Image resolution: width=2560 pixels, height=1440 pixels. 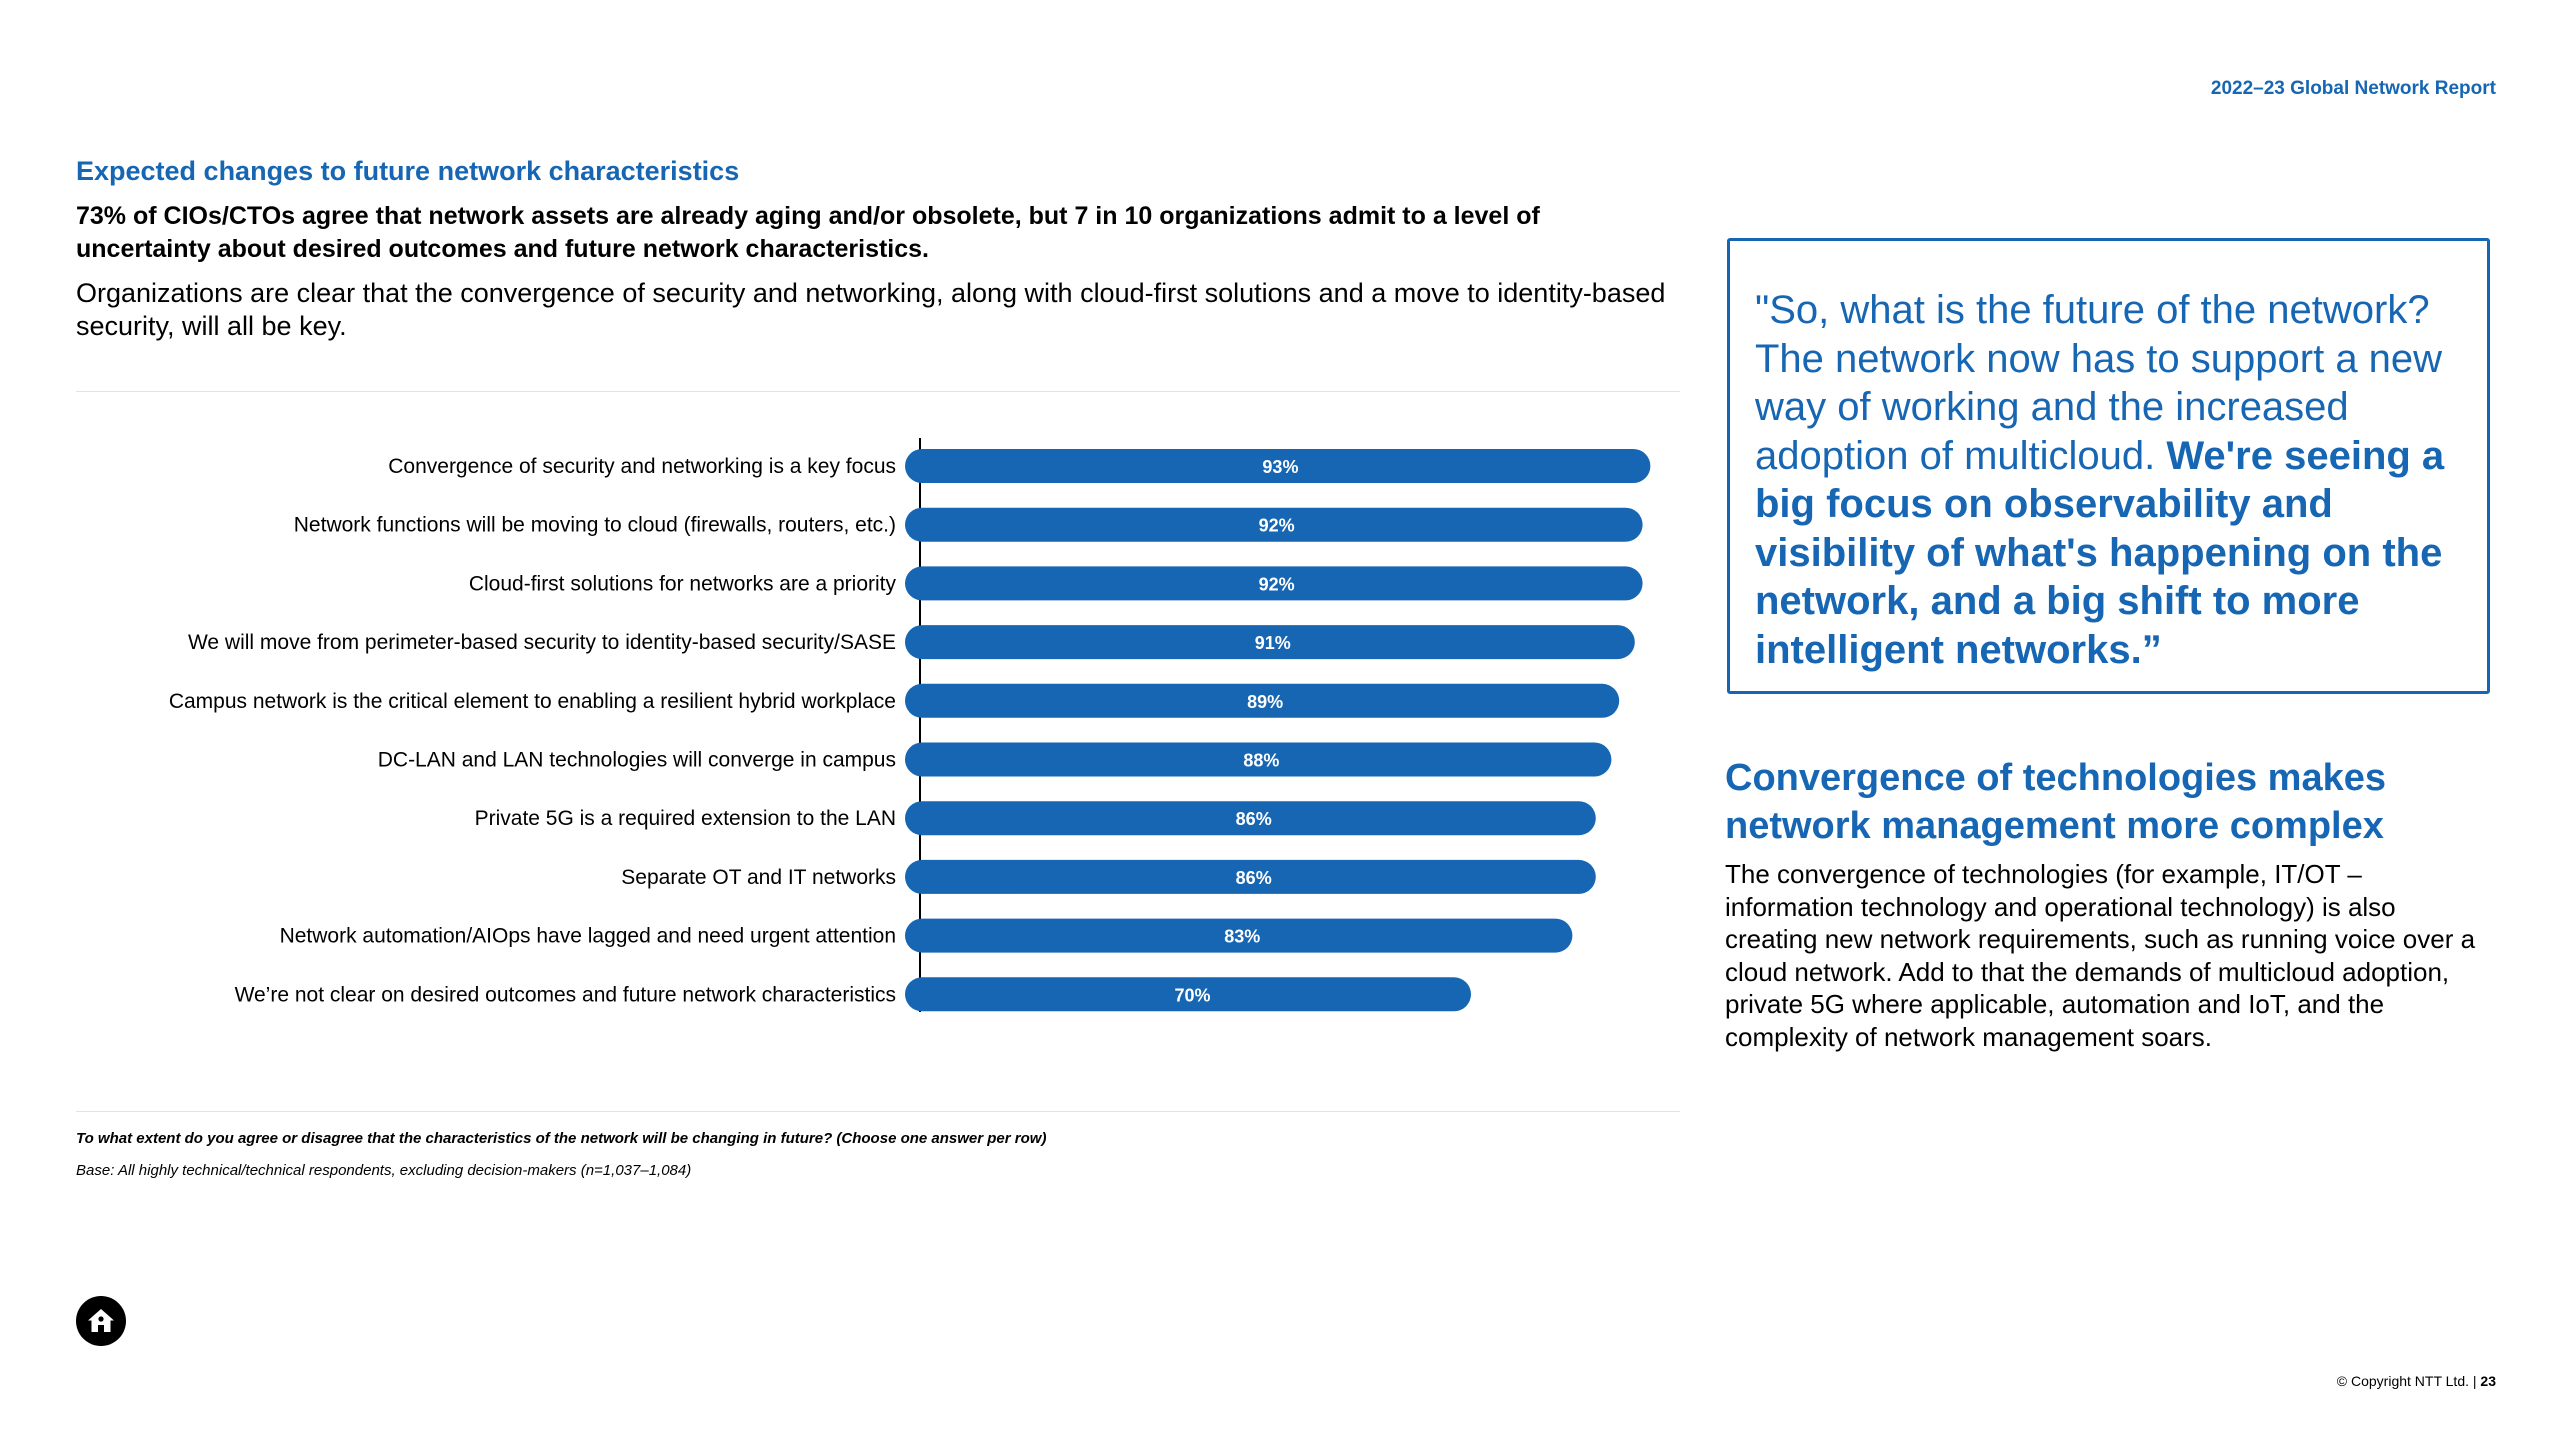 I want to click on bar-value-label: 89%, so click(x=1265, y=702).